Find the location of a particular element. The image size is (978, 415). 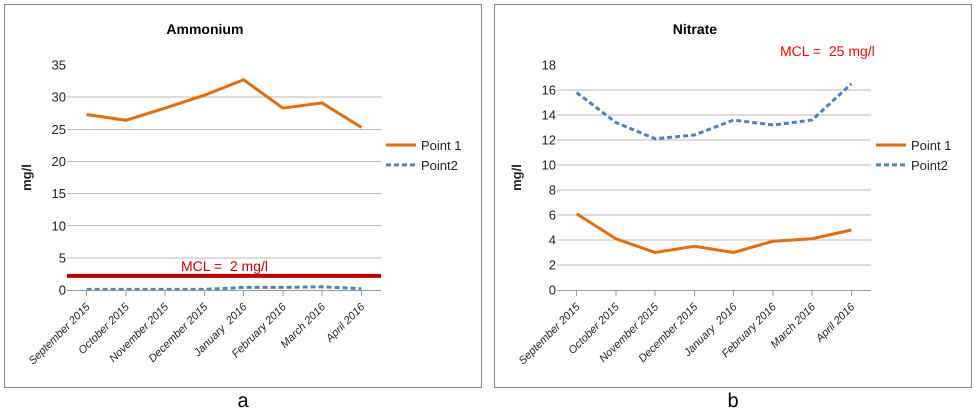

ref-line-label: MCL = 2 mg/l is located at coordinates (224, 266).